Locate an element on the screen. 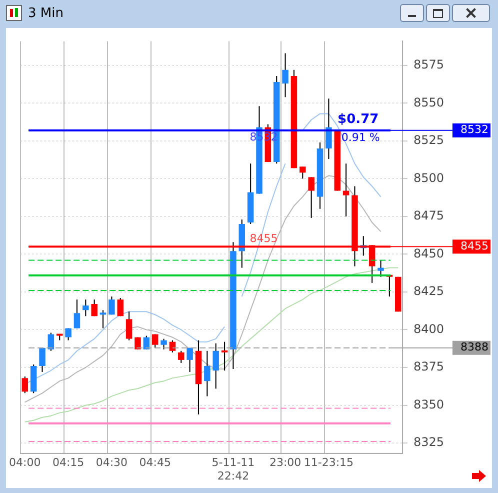 The height and width of the screenshot is (493, 498). y-tick-label: 8575 is located at coordinates (428, 64).